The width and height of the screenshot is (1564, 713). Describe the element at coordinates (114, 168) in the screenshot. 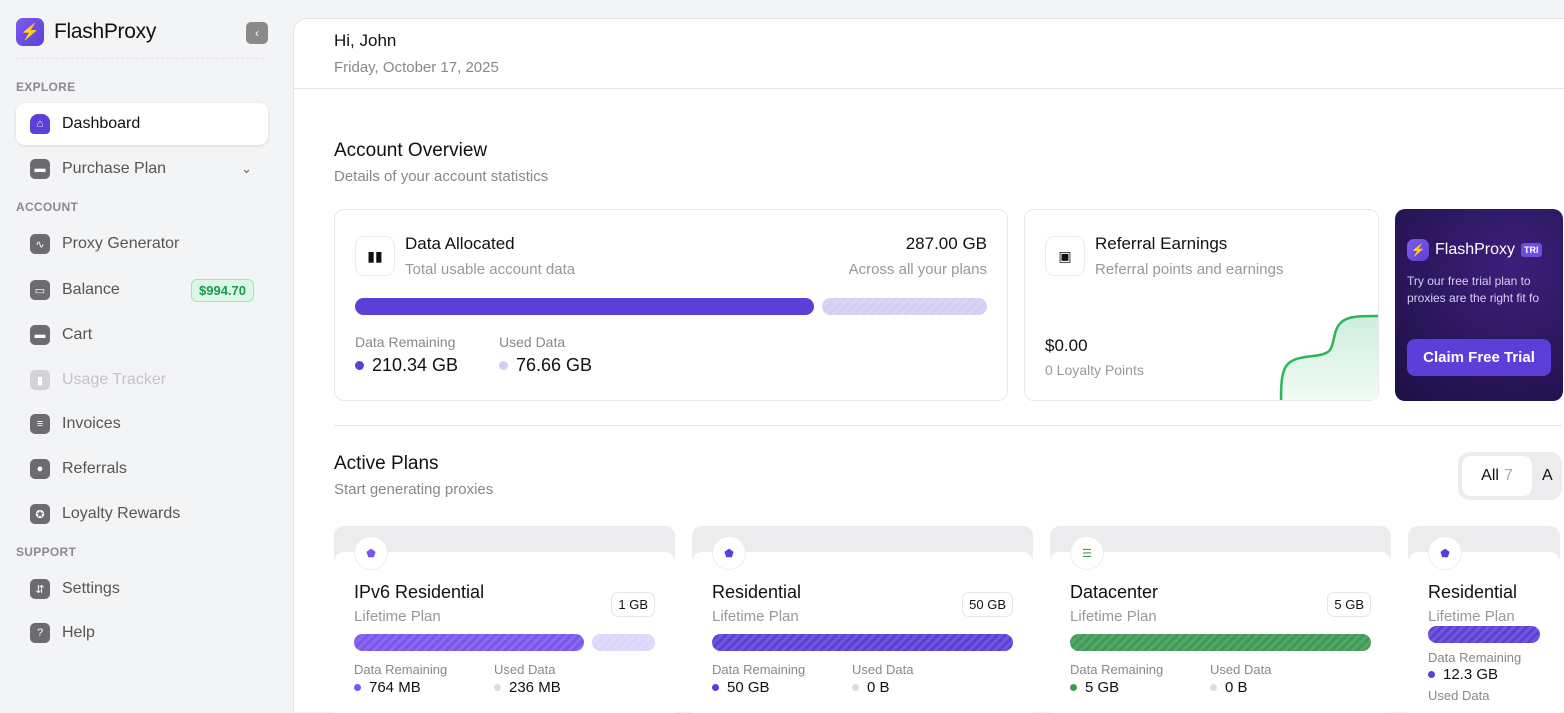

I see `sidebar-item-label: Purchase Plan` at that location.